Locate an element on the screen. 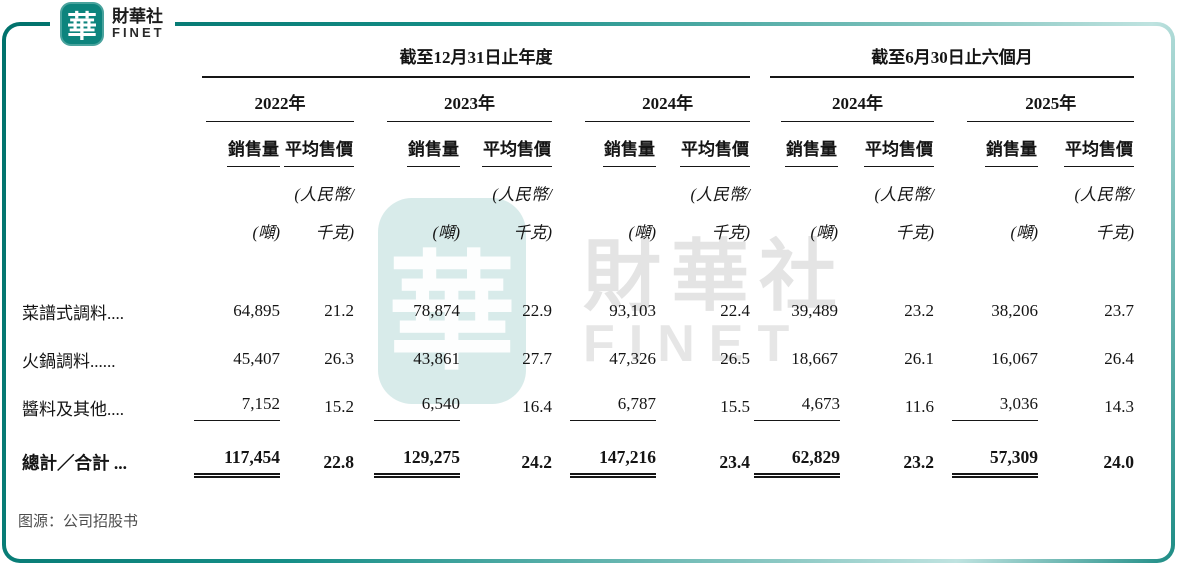 The image size is (1179, 587). total-cell: 147,216 is located at coordinates (613, 462).